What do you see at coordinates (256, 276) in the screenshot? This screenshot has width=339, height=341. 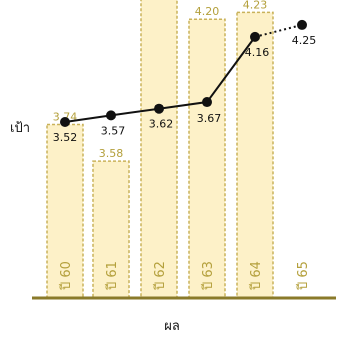 I see `category-label: ปี 64` at bounding box center [256, 276].